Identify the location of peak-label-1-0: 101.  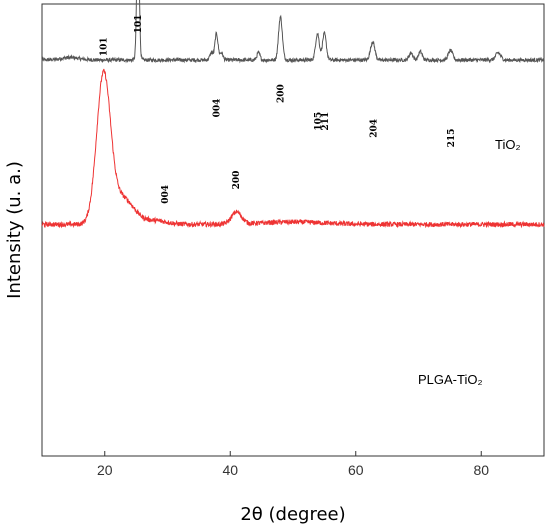
(104, 46).